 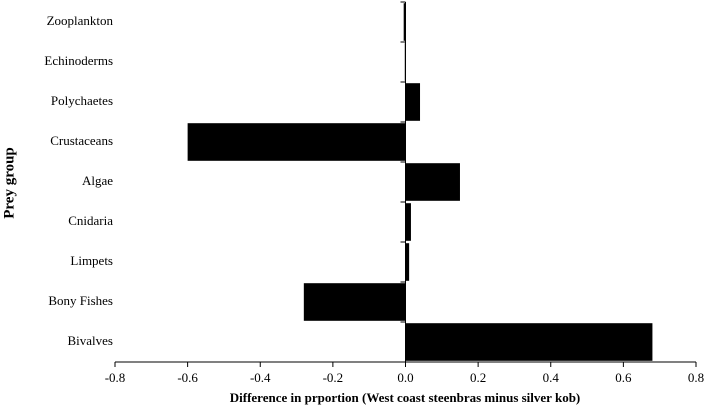 What do you see at coordinates (696, 377) in the screenshot?
I see `x-tick-label: 0.8` at bounding box center [696, 377].